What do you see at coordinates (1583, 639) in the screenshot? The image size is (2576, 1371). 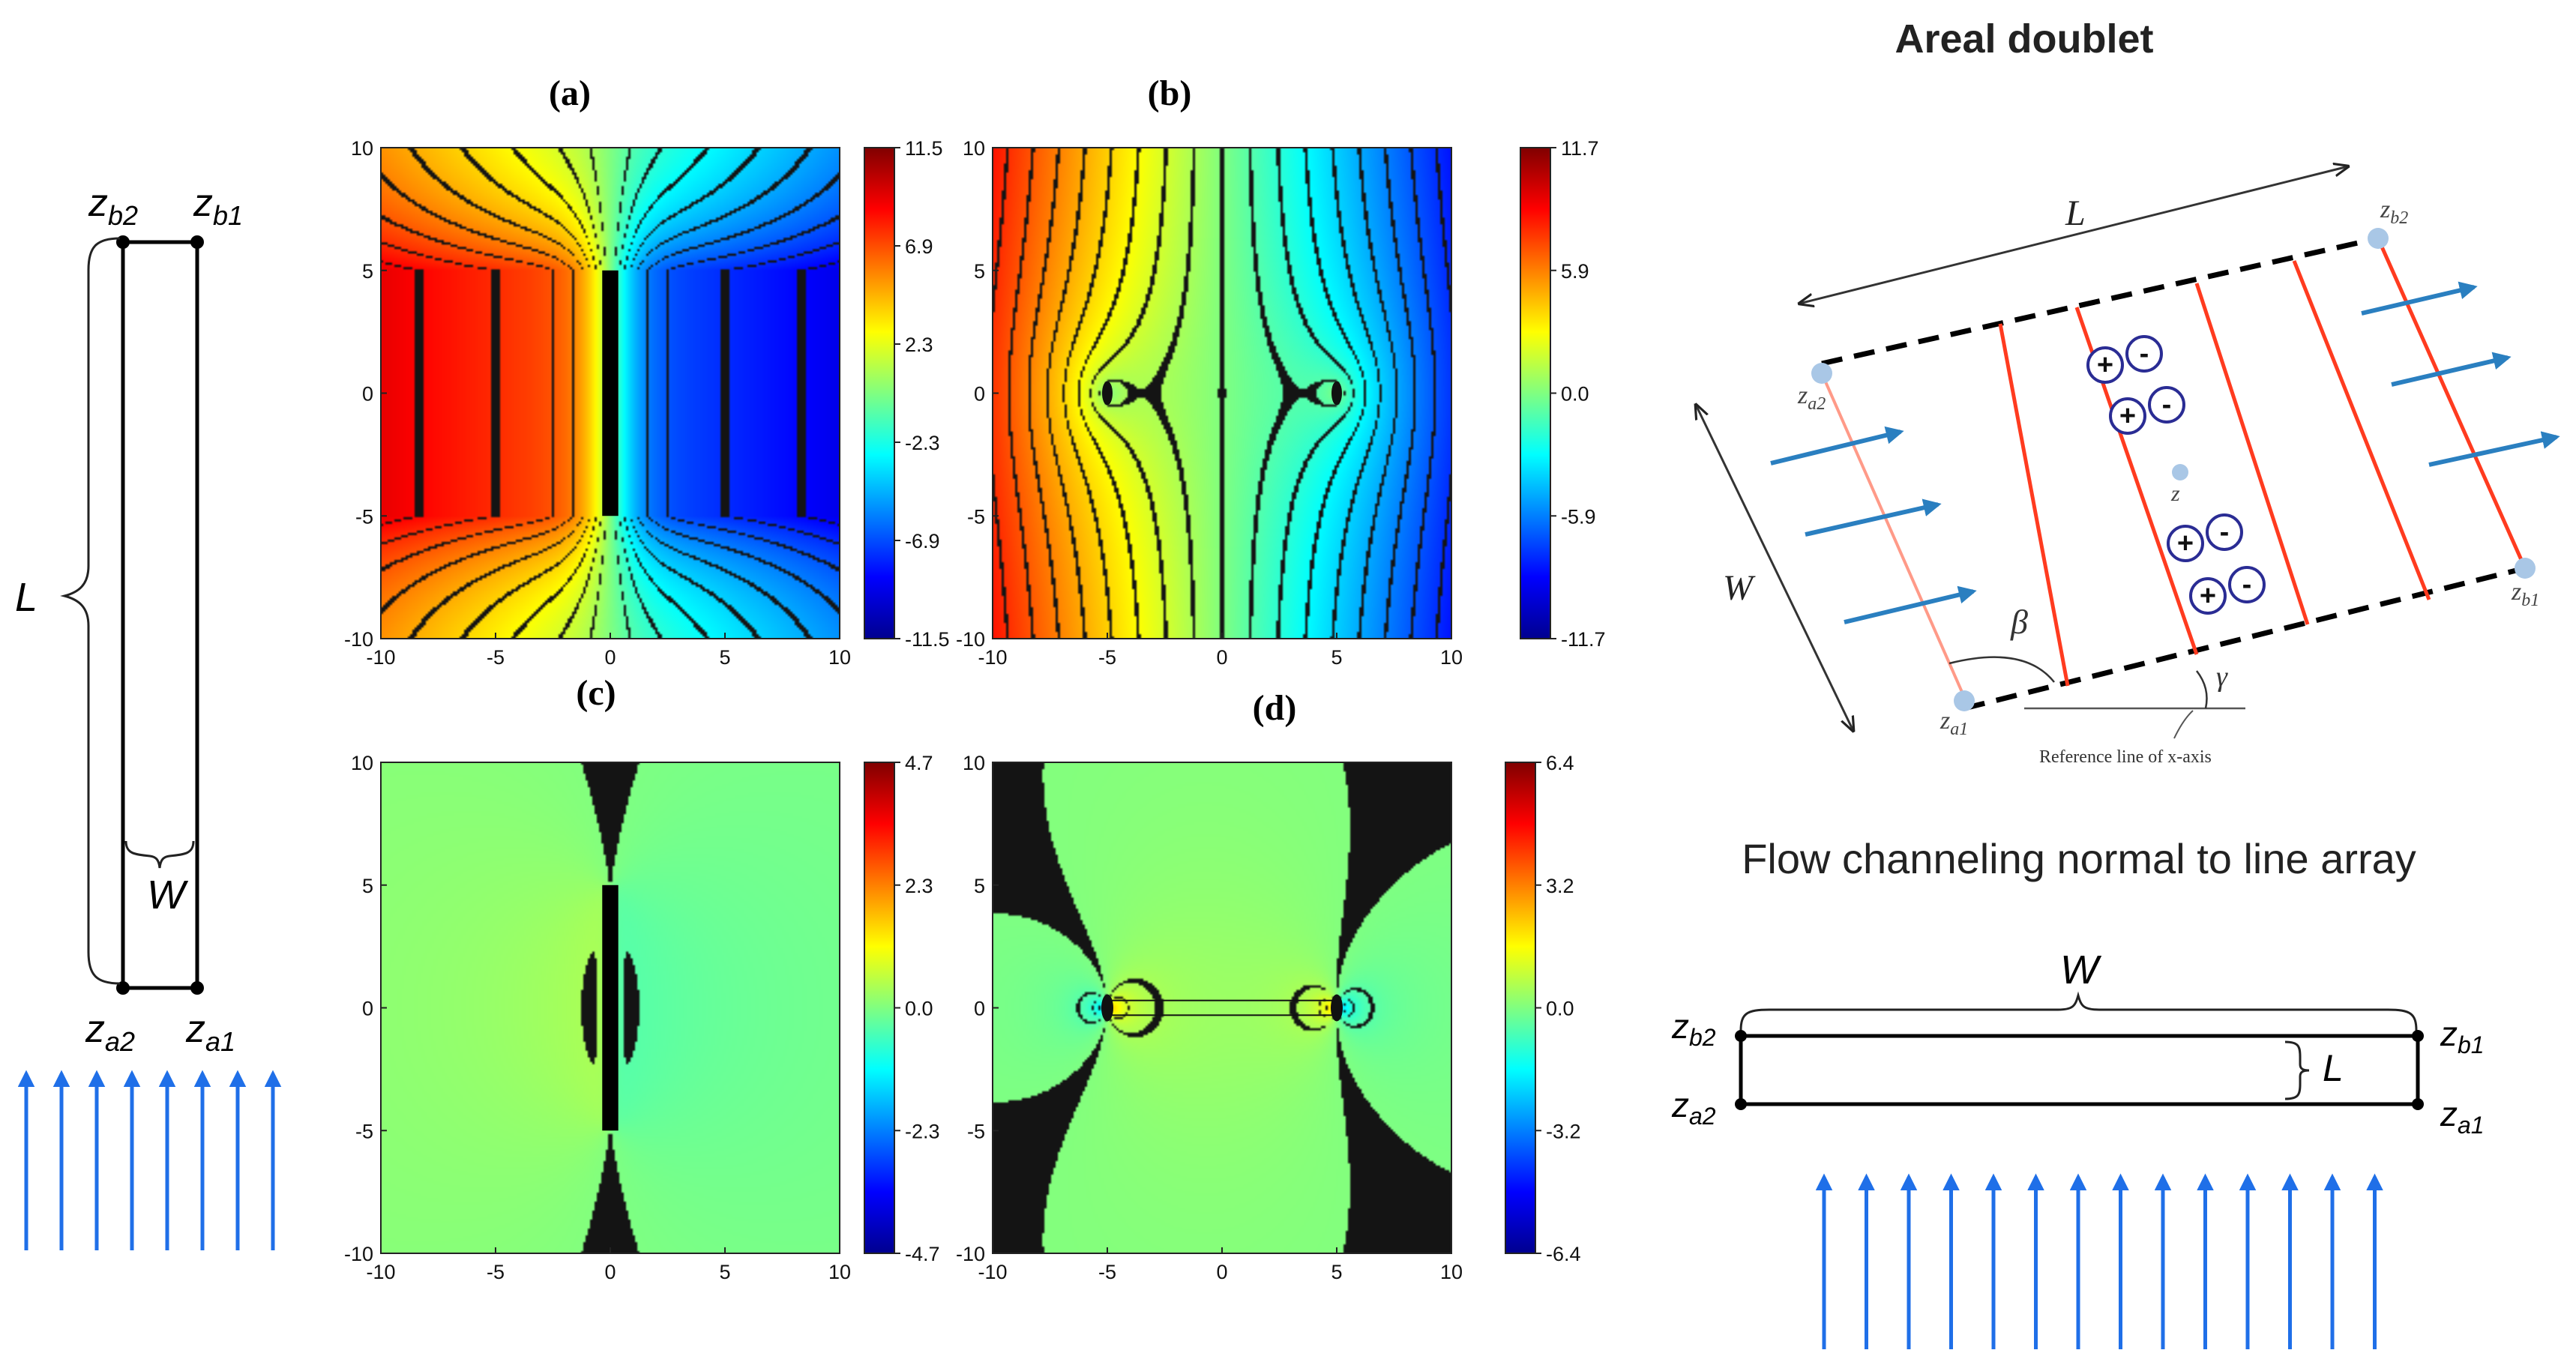 I see `colorbar-tick-label: -11.7` at bounding box center [1583, 639].